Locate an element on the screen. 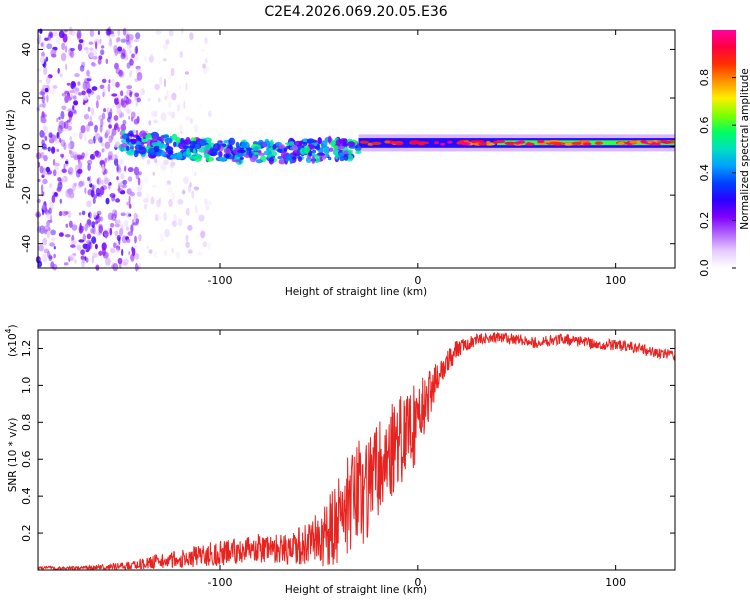 This screenshot has width=750, height=600. colorbar-tick-label: 0.2 is located at coordinates (704, 221).